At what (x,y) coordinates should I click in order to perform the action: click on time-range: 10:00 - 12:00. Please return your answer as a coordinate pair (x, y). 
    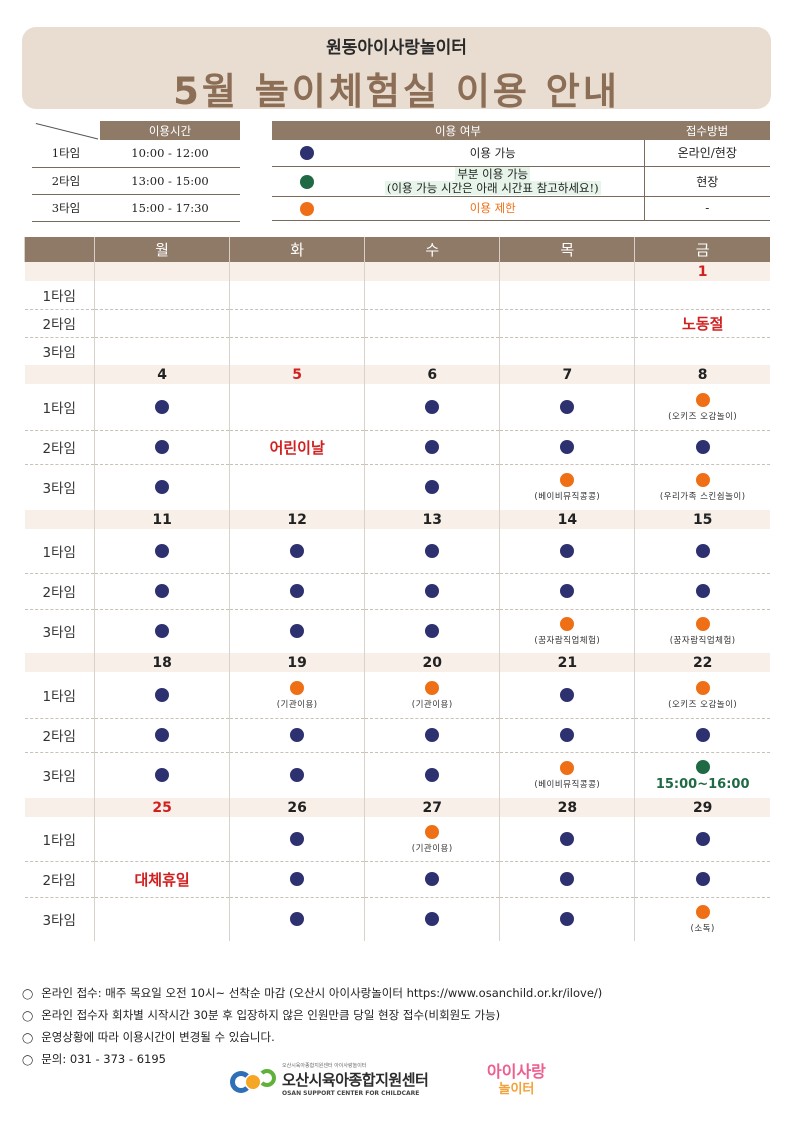
    Looking at the image, I should click on (170, 154).